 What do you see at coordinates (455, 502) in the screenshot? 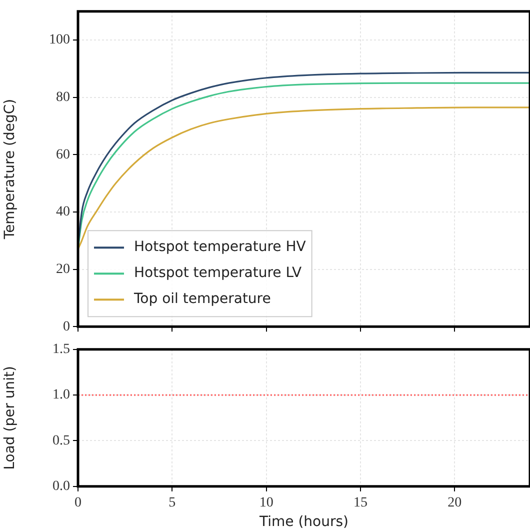
I see `x-tick-label: 20` at bounding box center [455, 502].